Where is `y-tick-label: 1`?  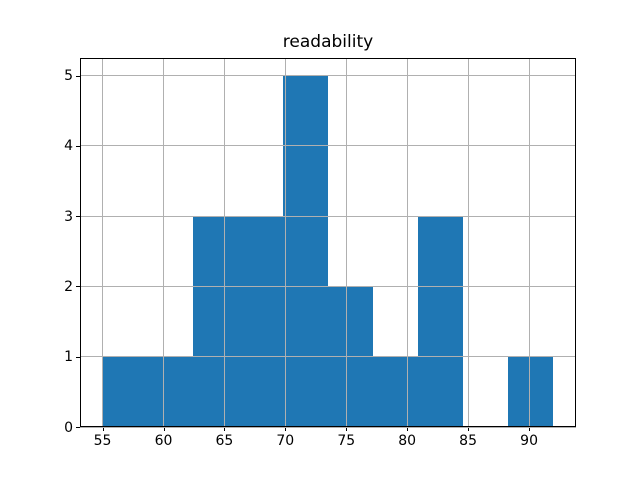 y-tick-label: 1 is located at coordinates (68, 357).